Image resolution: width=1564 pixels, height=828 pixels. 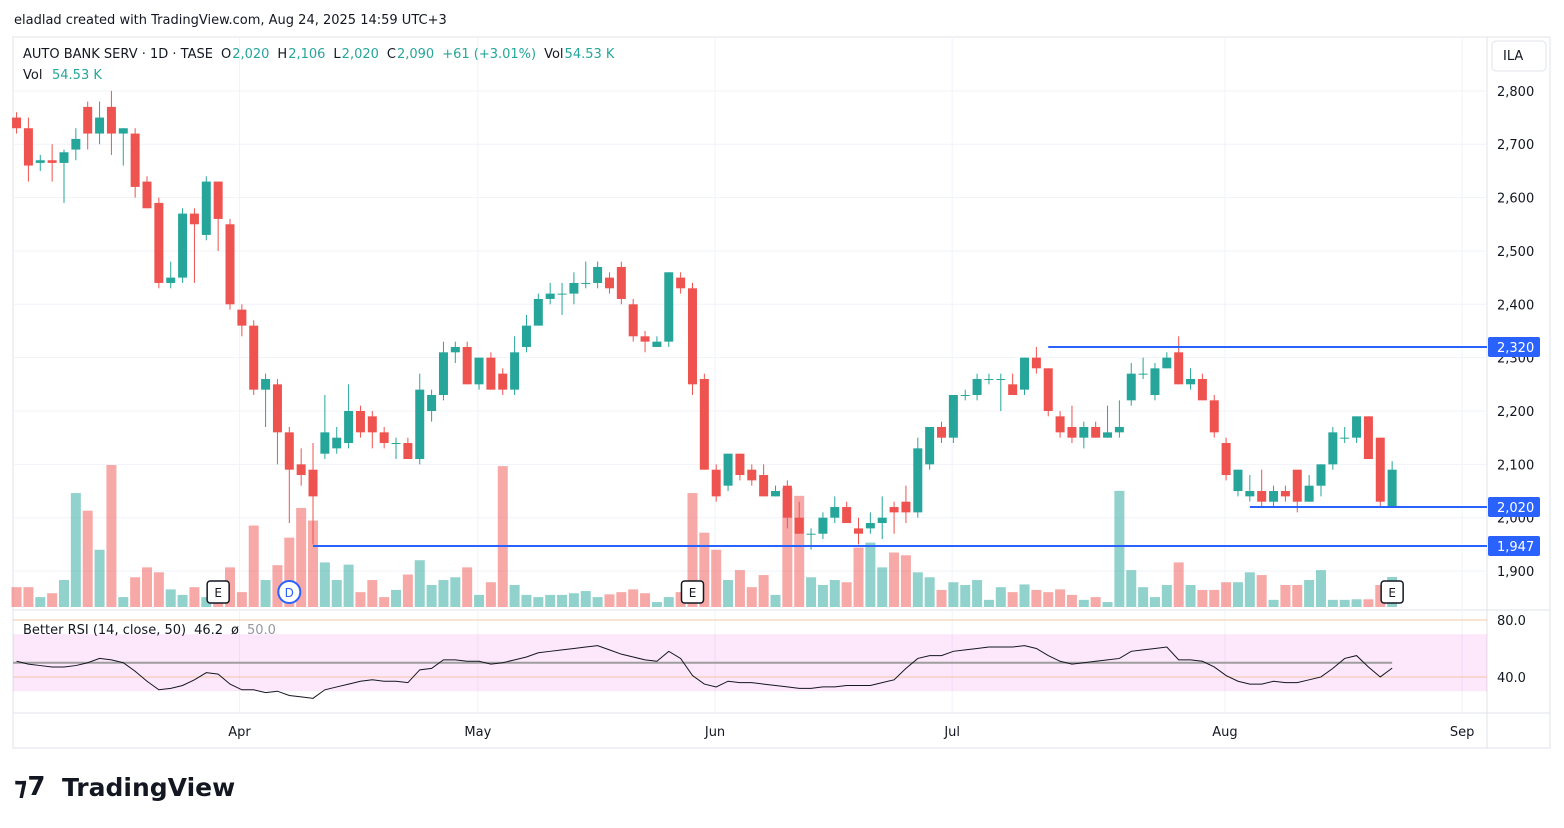 What do you see at coordinates (250, 54) in the screenshot?
I see `legend-o: 2,020` at bounding box center [250, 54].